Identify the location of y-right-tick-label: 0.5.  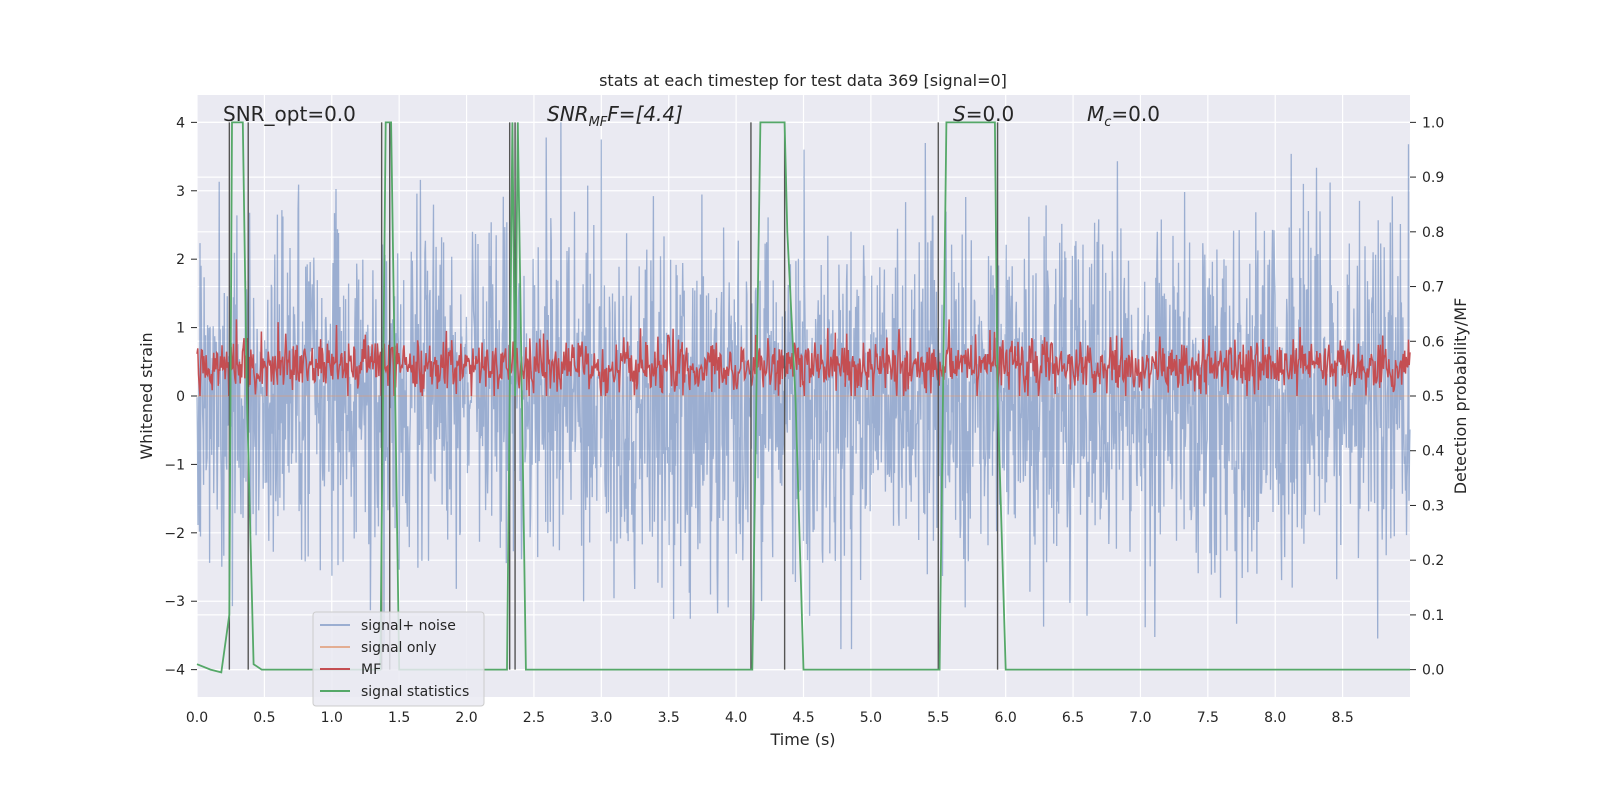
(1433, 397).